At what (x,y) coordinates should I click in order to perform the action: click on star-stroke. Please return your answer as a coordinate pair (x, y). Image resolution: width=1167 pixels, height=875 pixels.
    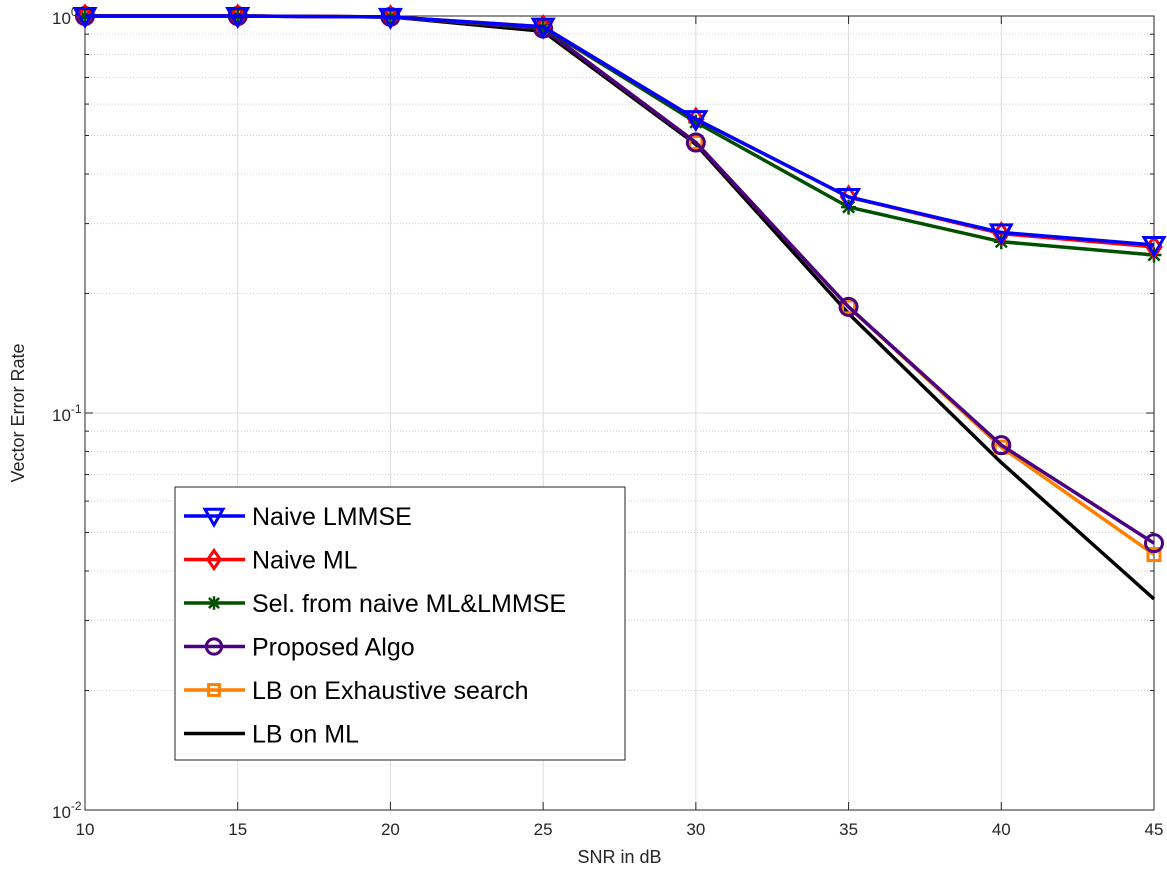
    Looking at the image, I should click on (214, 603).